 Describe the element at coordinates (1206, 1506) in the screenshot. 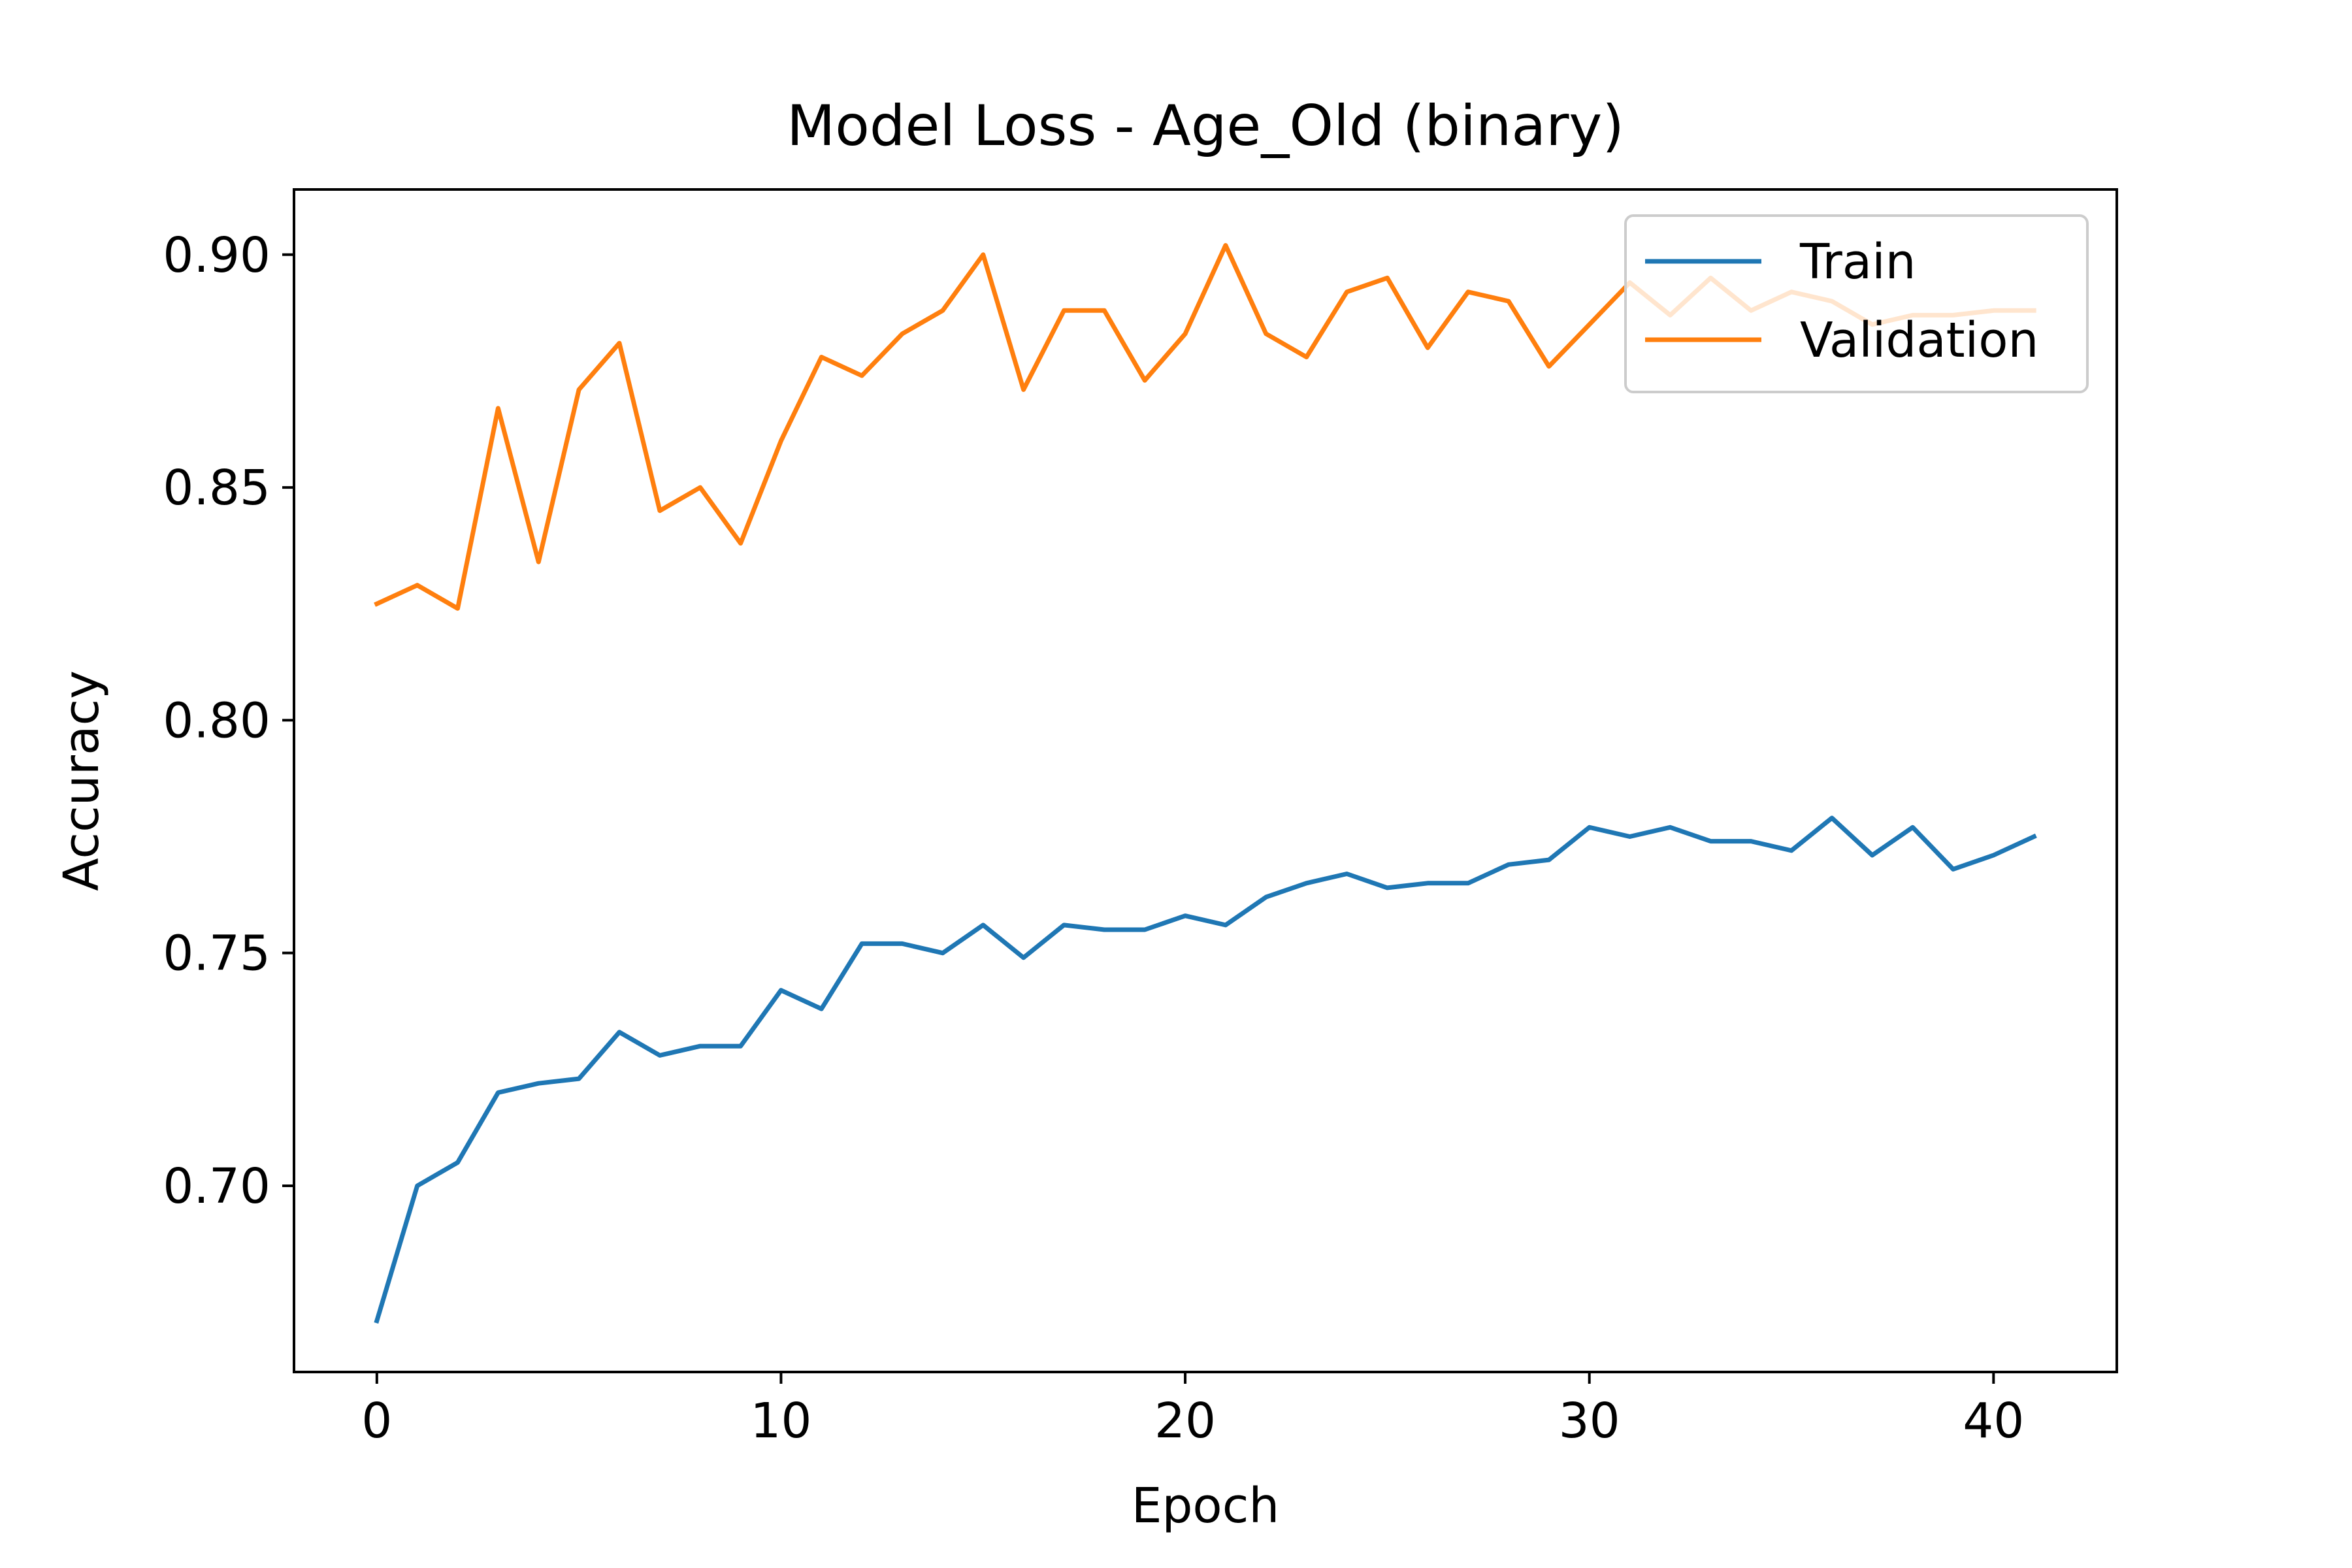

I see `x-axis-label: Epoch` at that location.